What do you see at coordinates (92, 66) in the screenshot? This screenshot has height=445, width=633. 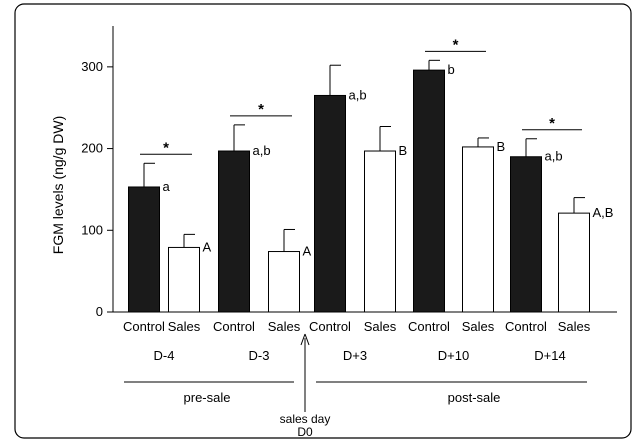 I see `y-tick-label: 300` at bounding box center [92, 66].